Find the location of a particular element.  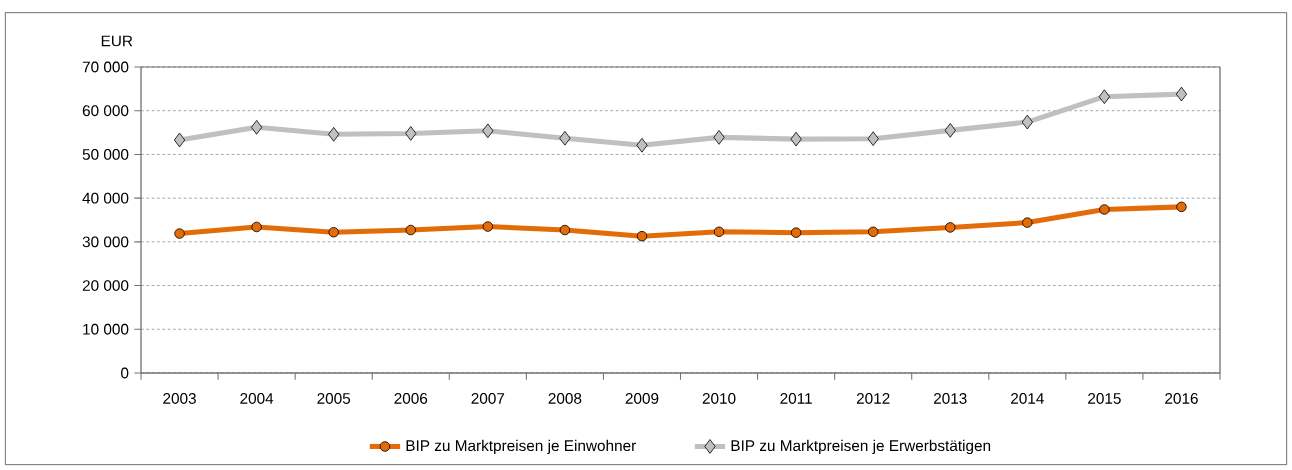

y-axis-title: EUR is located at coordinates (117, 41).